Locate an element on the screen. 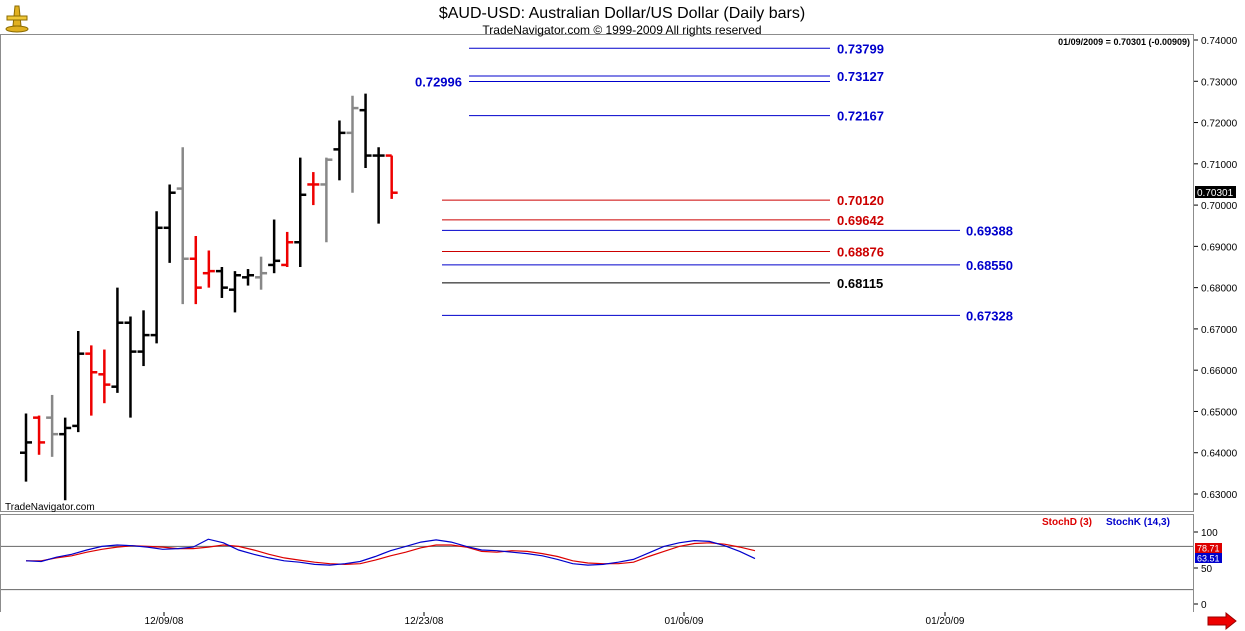 Image resolution: width=1245 pixels, height=631 pixels. price-axis-label: 0.74000 is located at coordinates (1219, 41).